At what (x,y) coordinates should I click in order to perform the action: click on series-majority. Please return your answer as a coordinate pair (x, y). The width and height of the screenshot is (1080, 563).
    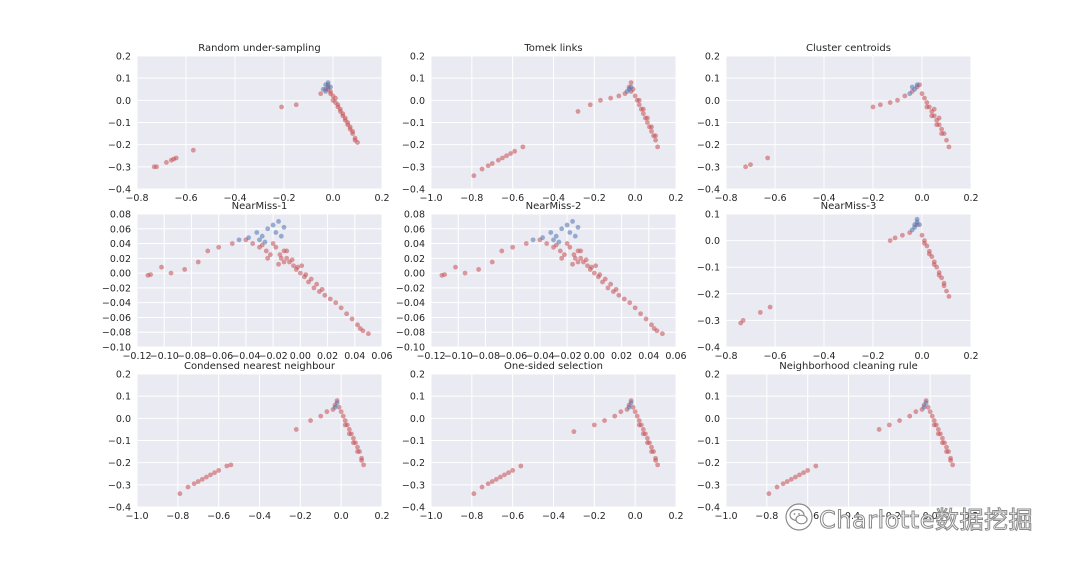
    Looking at the image, I should click on (552, 287).